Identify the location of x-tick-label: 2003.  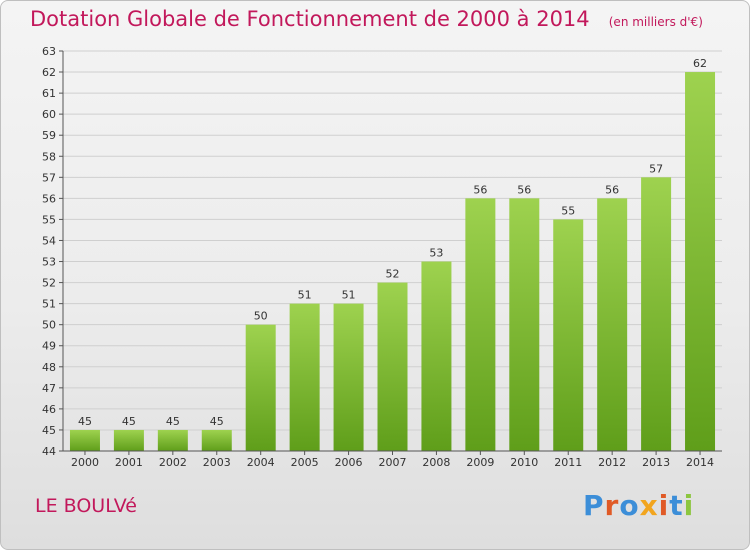
(217, 462).